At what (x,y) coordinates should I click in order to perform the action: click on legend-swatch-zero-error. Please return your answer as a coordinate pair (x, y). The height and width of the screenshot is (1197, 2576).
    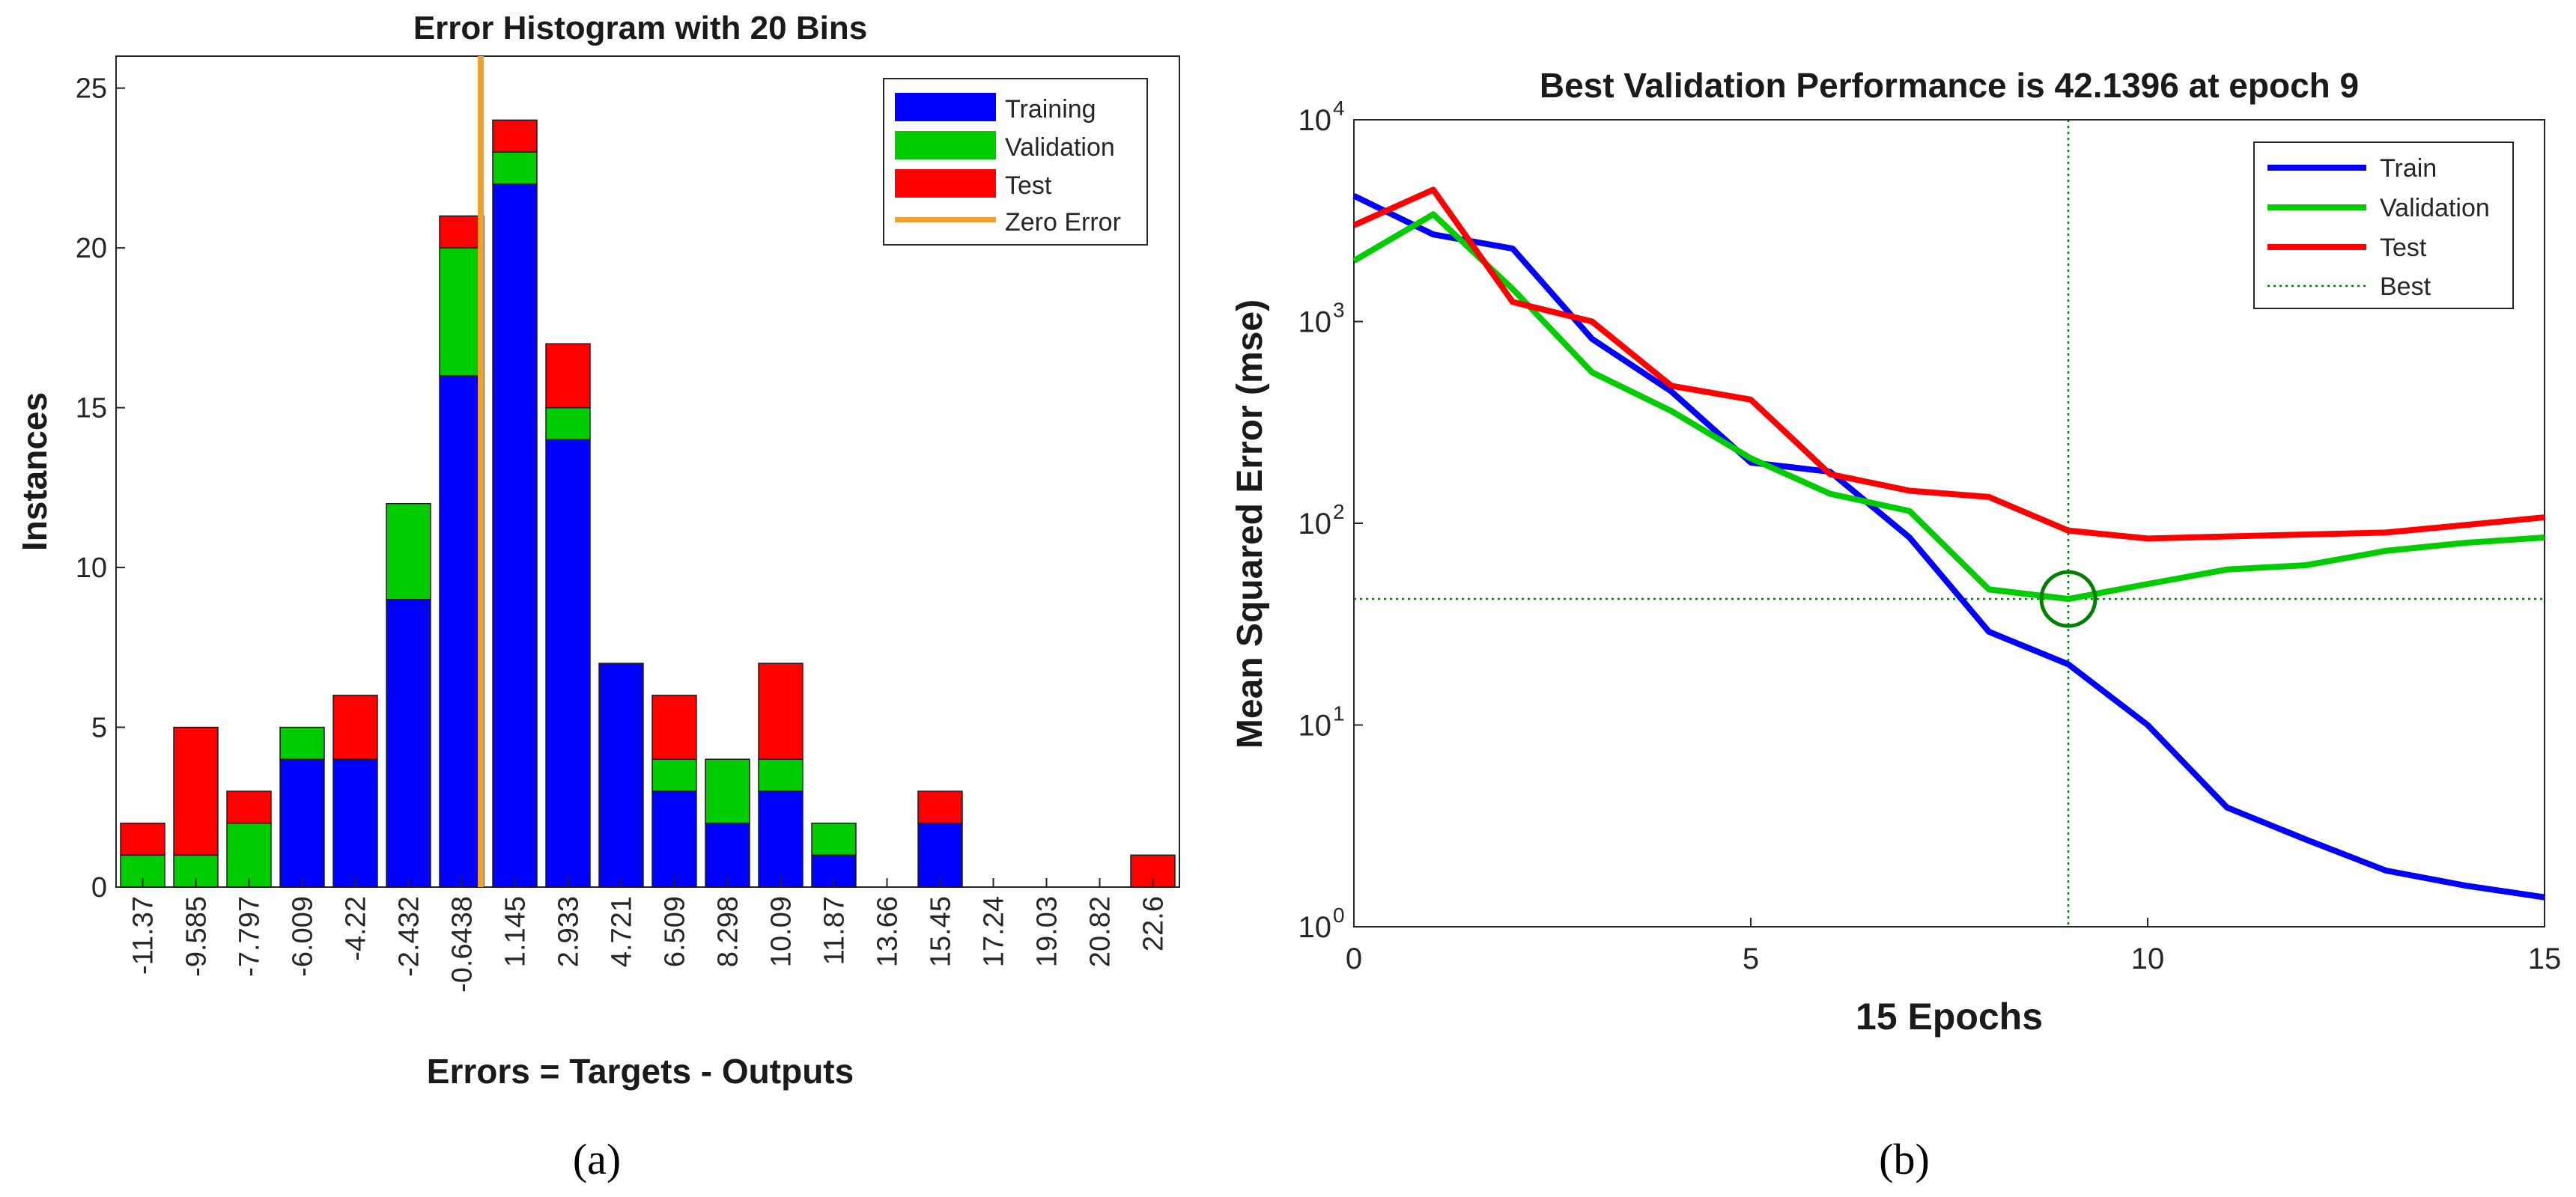
    Looking at the image, I should click on (945, 220).